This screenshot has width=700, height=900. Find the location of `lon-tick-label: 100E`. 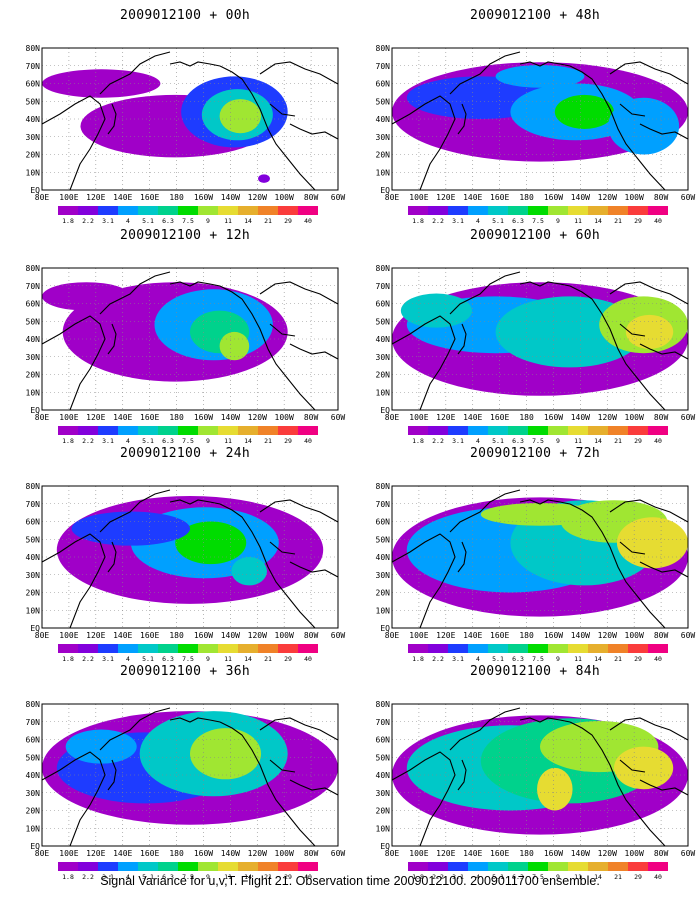

lon-tick-label: 100E is located at coordinates (418, 197).